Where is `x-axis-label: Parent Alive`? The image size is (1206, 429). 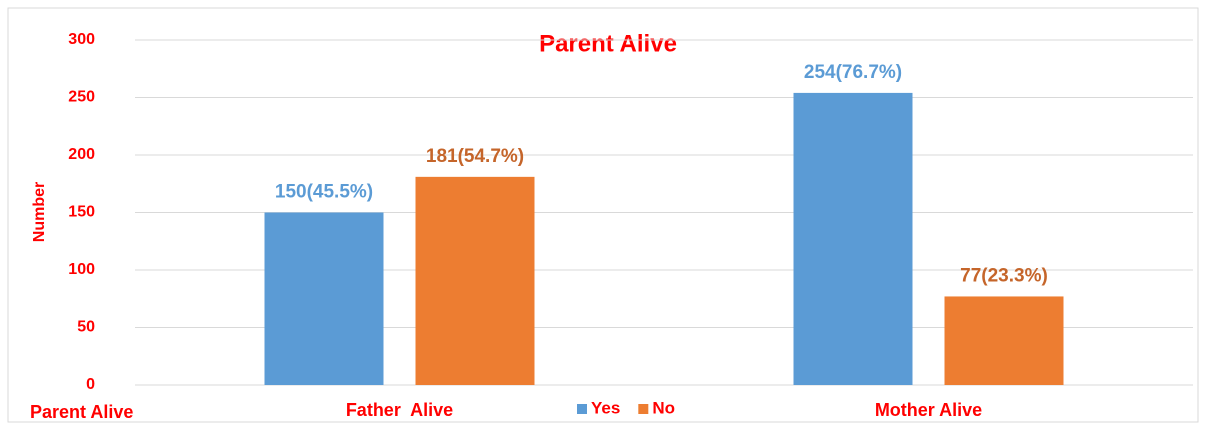
x-axis-label: Parent Alive is located at coordinates (81, 412).